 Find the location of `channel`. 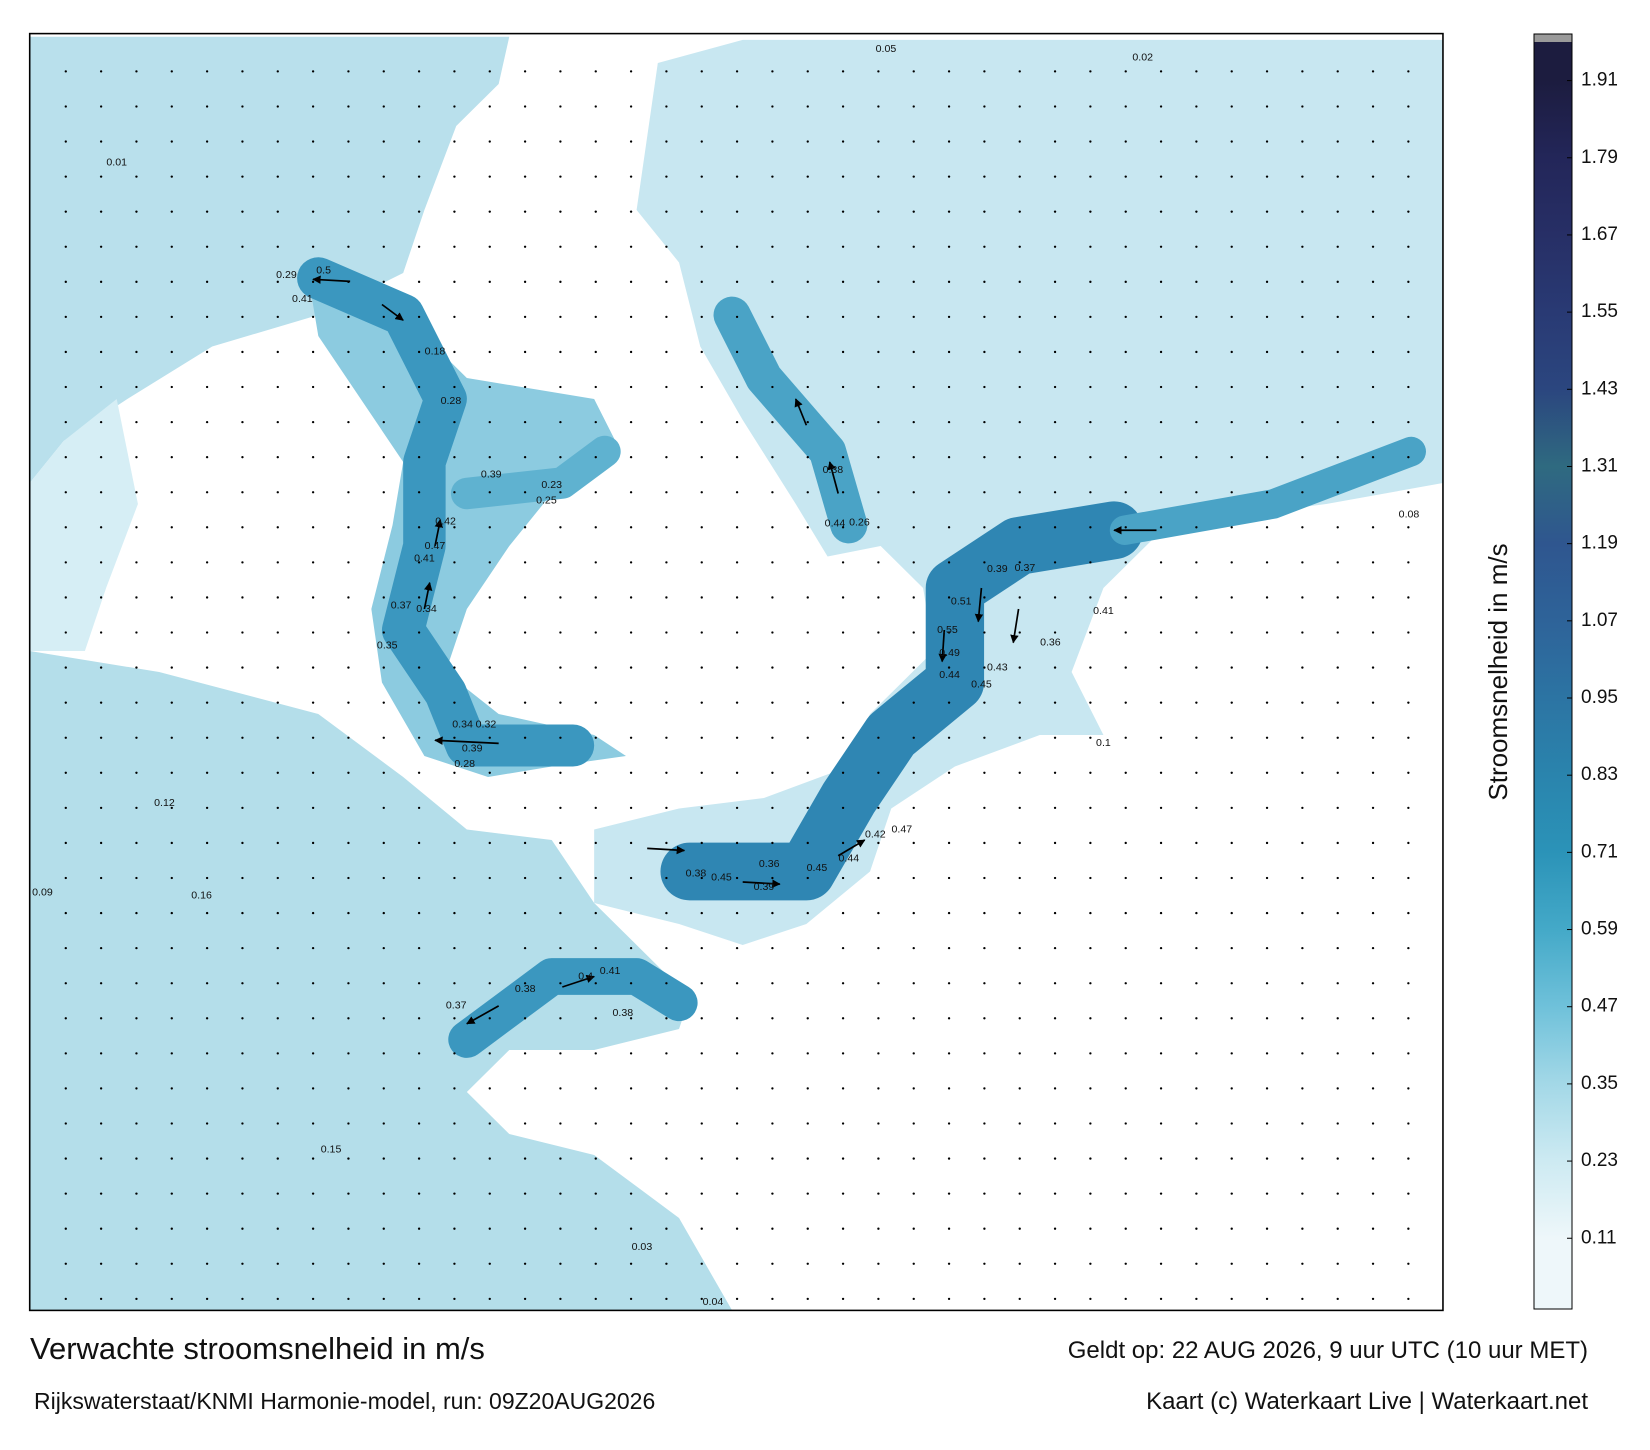

channel is located at coordinates (446, 512).